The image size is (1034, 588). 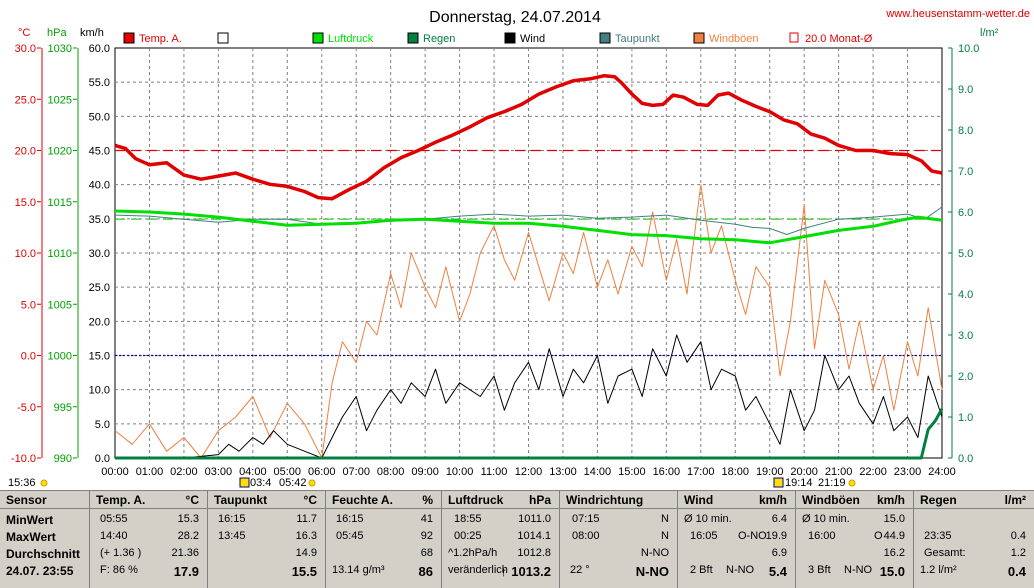 What do you see at coordinates (938, 500) in the screenshot?
I see `rain-header: Regen` at bounding box center [938, 500].